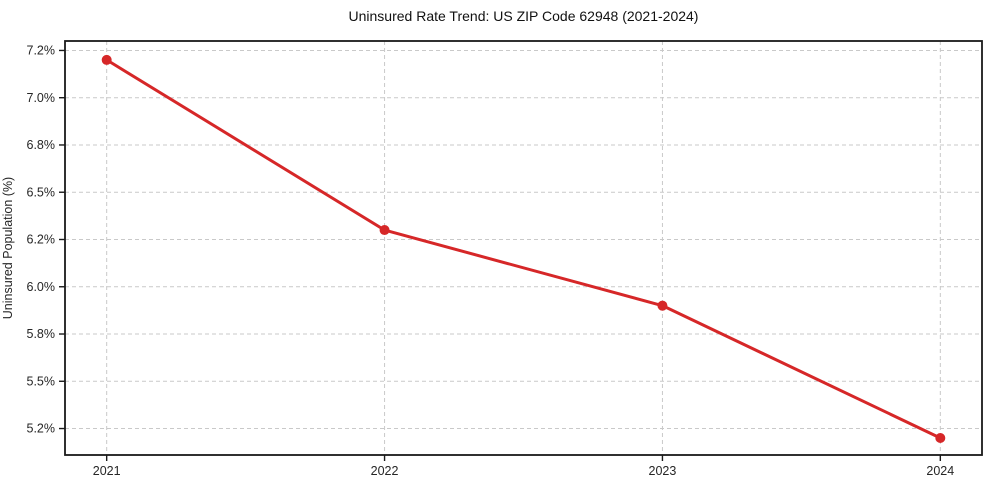  Describe the element at coordinates (662, 305) in the screenshot. I see `data-point-2023` at that location.